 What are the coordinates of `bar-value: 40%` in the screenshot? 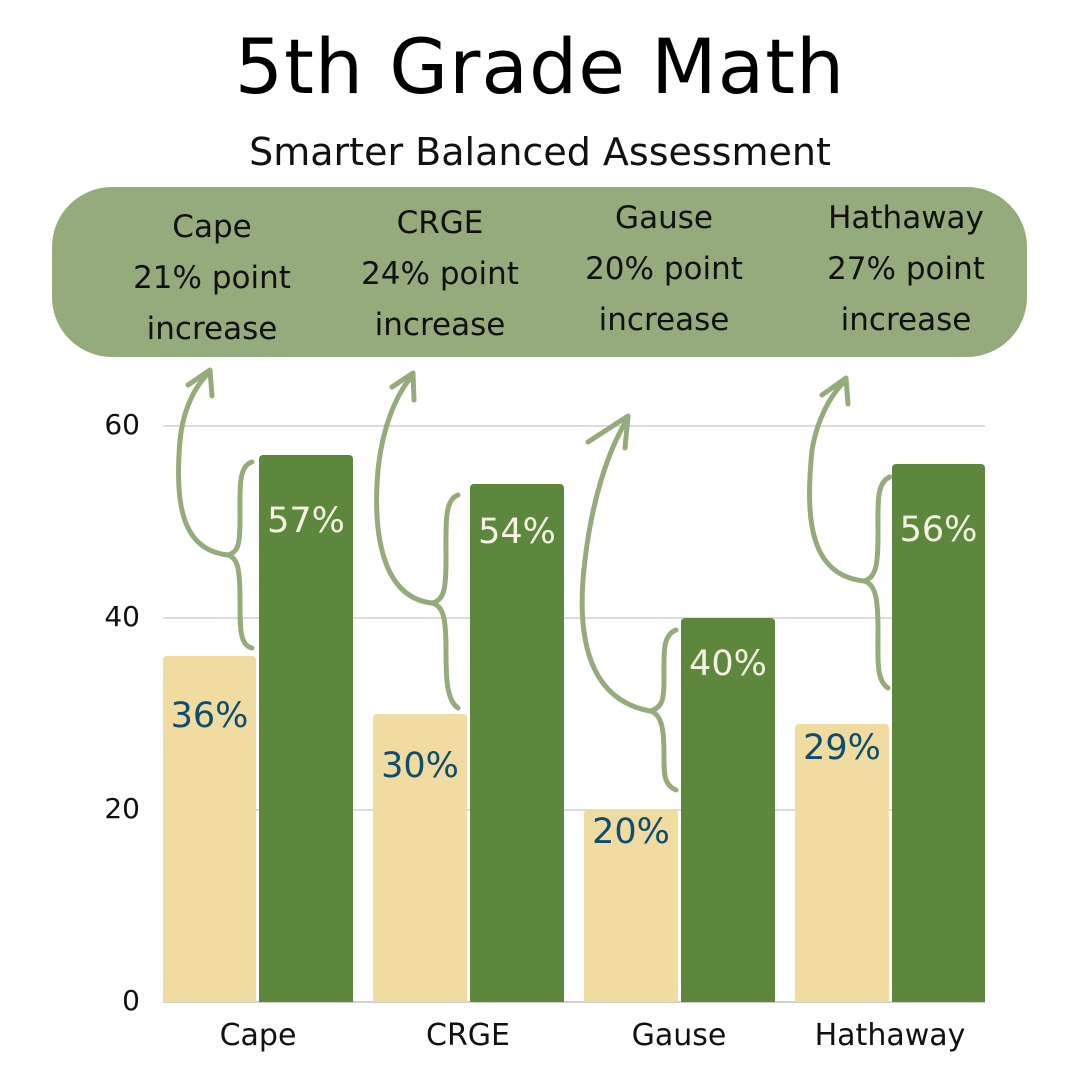 It's located at (728, 664).